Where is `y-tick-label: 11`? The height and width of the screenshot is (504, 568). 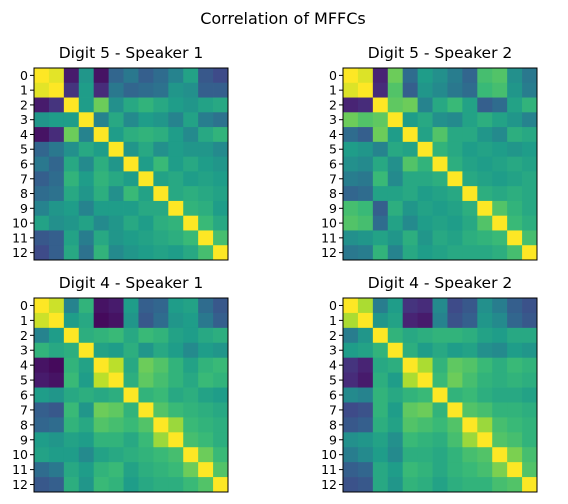
y-tick-label: 11 is located at coordinates (329, 237).